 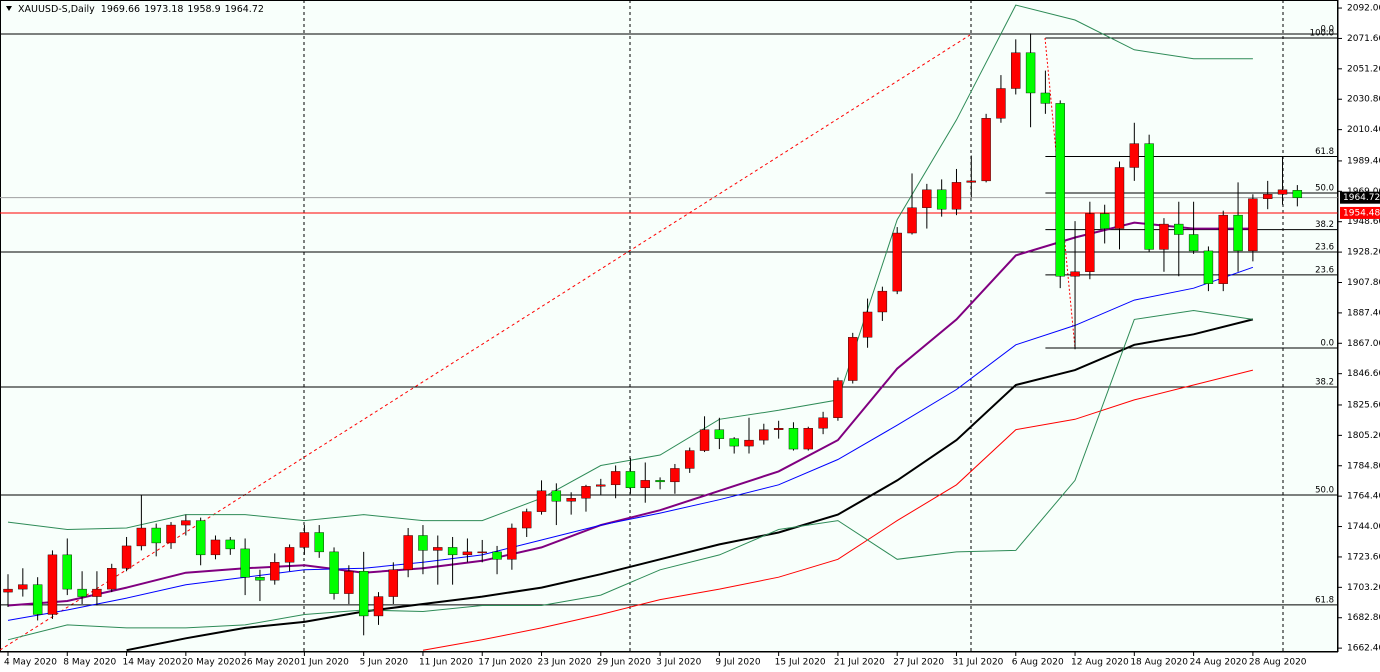 What do you see at coordinates (1324, 247) in the screenshot?
I see `fib-label: 23.6` at bounding box center [1324, 247].